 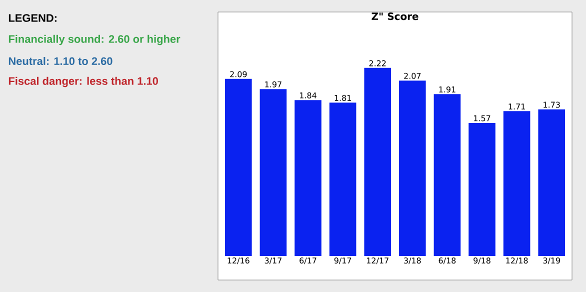 I want to click on text: LEGEND:, so click(x=32, y=18).